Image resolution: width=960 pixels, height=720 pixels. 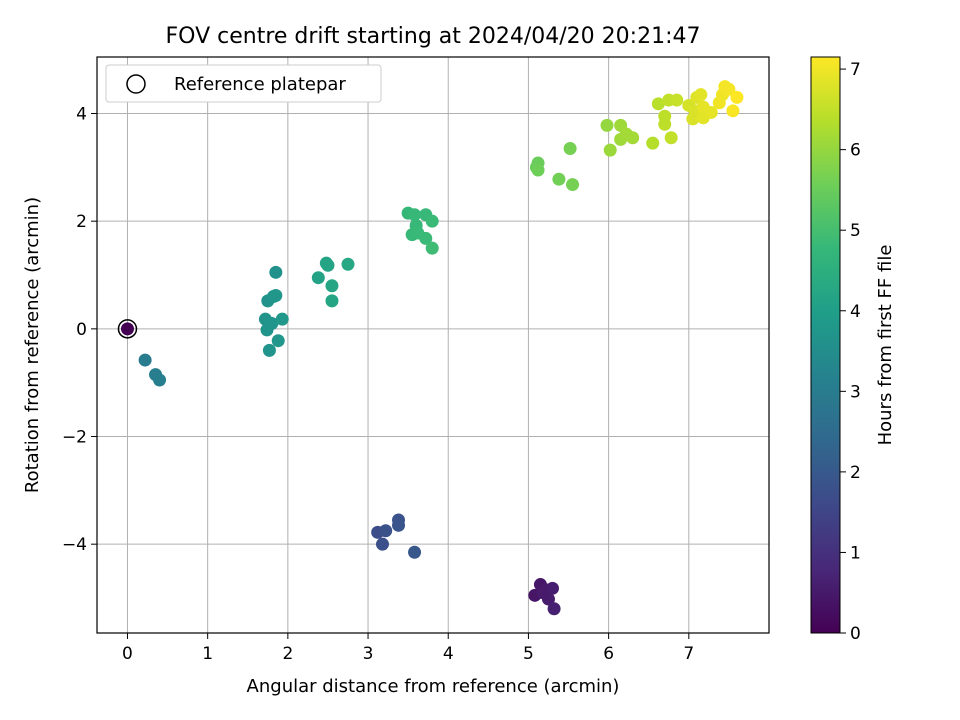 I want to click on colorbar-tick-label: 4, so click(x=855, y=312).